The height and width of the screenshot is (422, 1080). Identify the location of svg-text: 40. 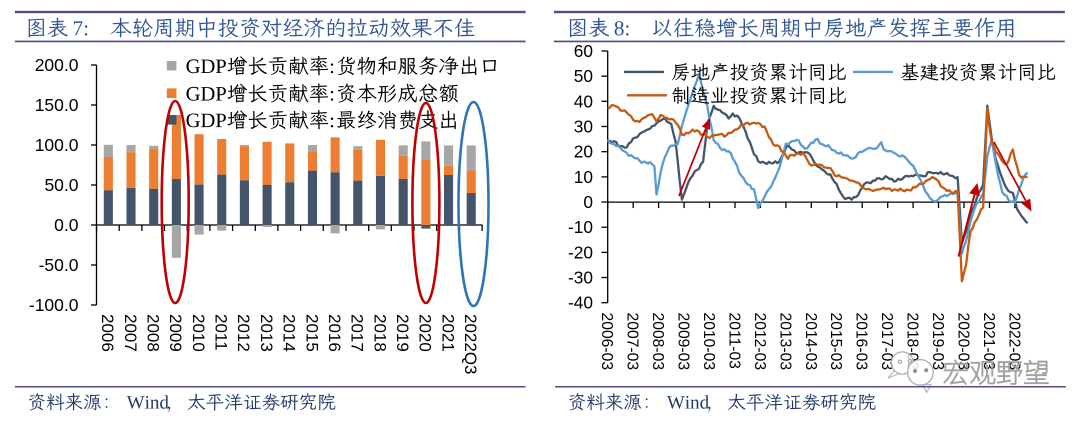
(583, 101).